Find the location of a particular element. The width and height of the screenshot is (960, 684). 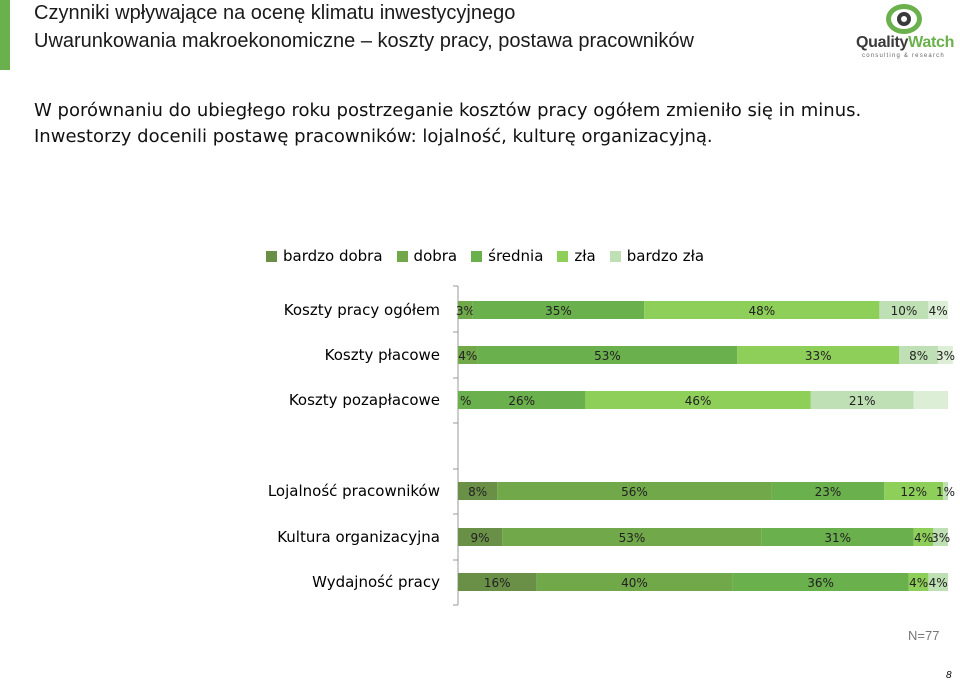

data-label: 46% is located at coordinates (698, 401).